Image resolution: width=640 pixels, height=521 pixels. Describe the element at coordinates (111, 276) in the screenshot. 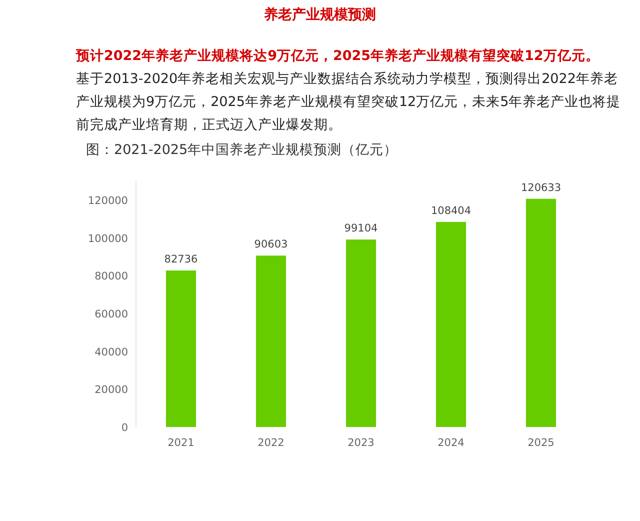

I see `y-tick-label: 80000` at that location.